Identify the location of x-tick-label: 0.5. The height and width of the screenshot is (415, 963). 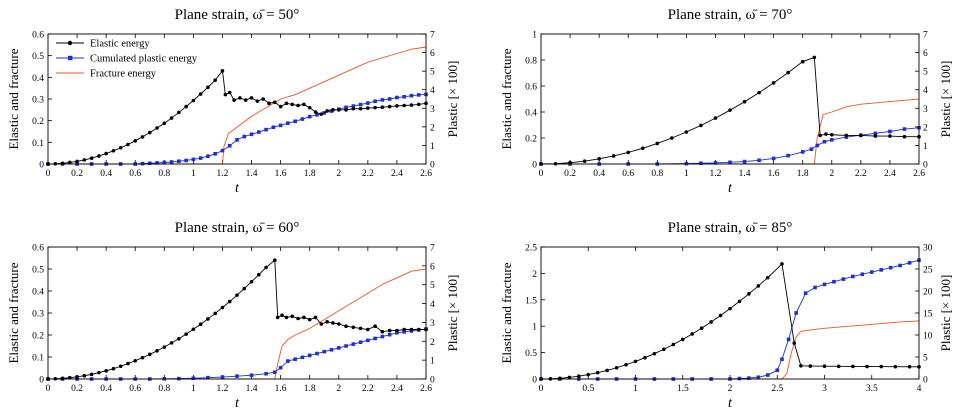
(588, 389).